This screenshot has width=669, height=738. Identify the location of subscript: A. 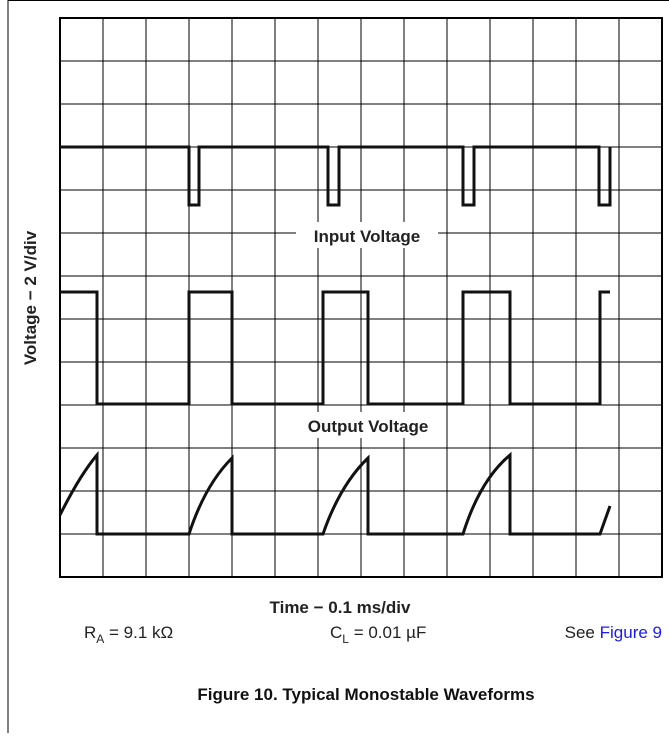
(100, 639).